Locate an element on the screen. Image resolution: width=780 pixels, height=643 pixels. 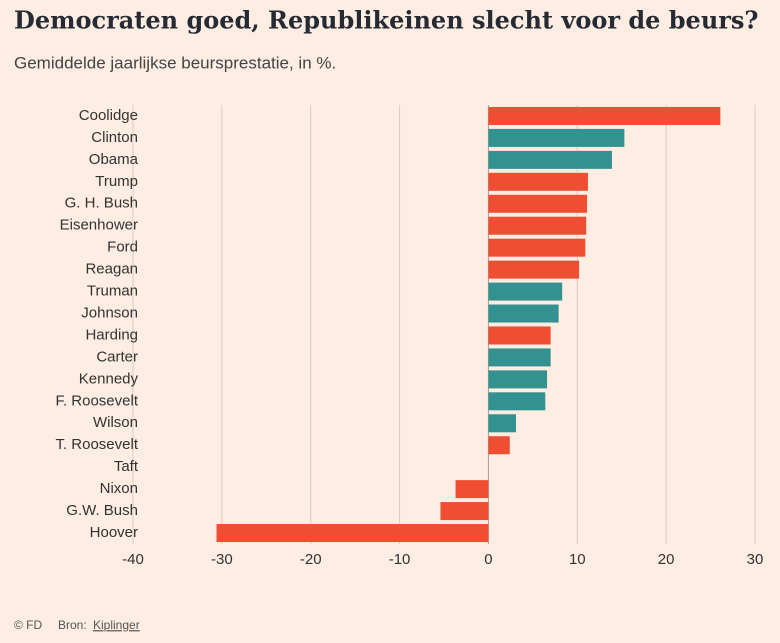
x-tick-label: 10 is located at coordinates (577, 559).